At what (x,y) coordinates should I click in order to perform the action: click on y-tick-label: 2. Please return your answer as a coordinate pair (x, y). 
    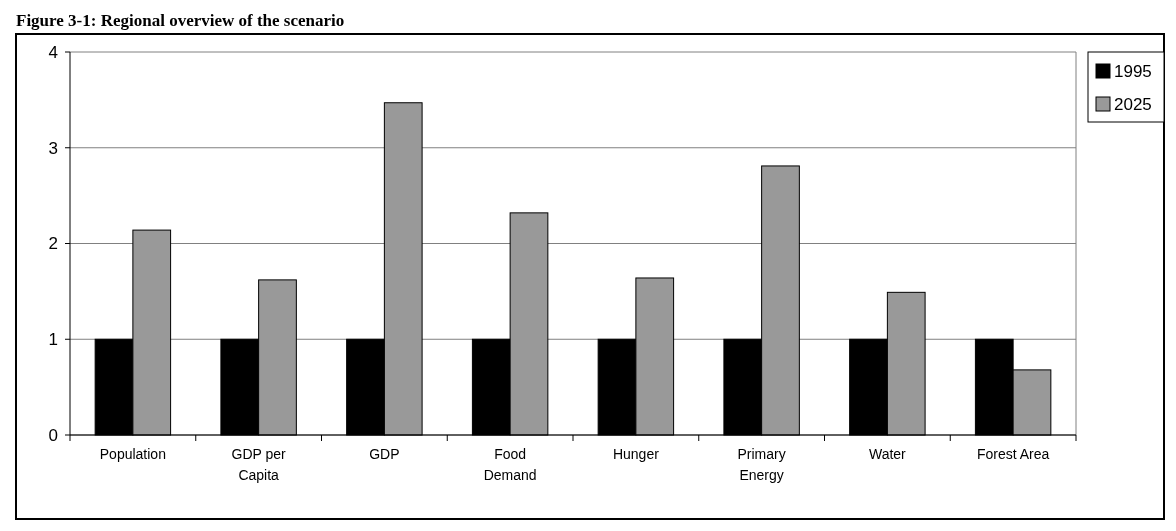
    Looking at the image, I should click on (53, 244).